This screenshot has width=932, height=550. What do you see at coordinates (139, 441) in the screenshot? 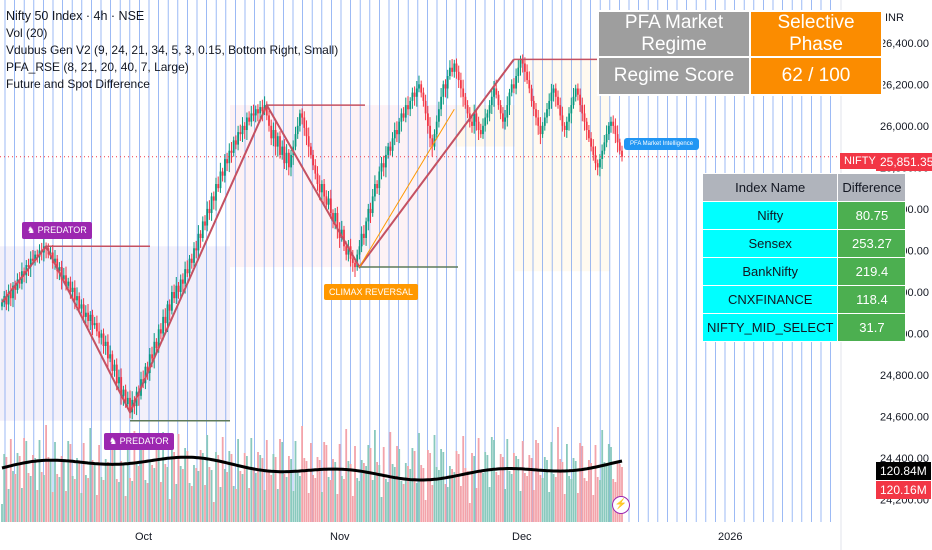
I see `predator-badge-bottom: ♞ PREDATOR` at bounding box center [139, 441].